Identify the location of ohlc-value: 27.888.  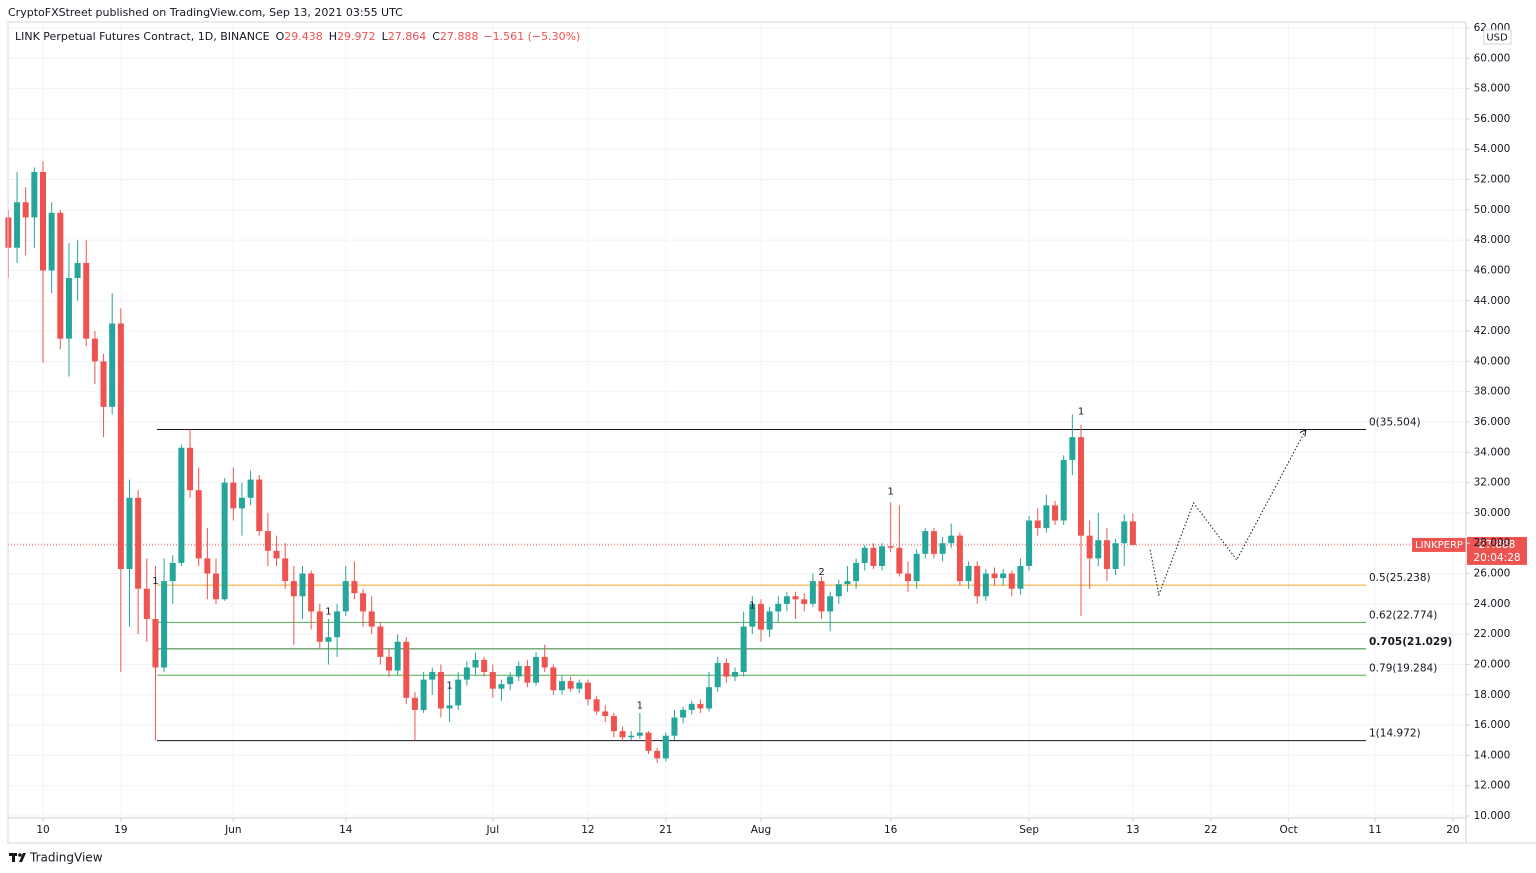
(459, 36).